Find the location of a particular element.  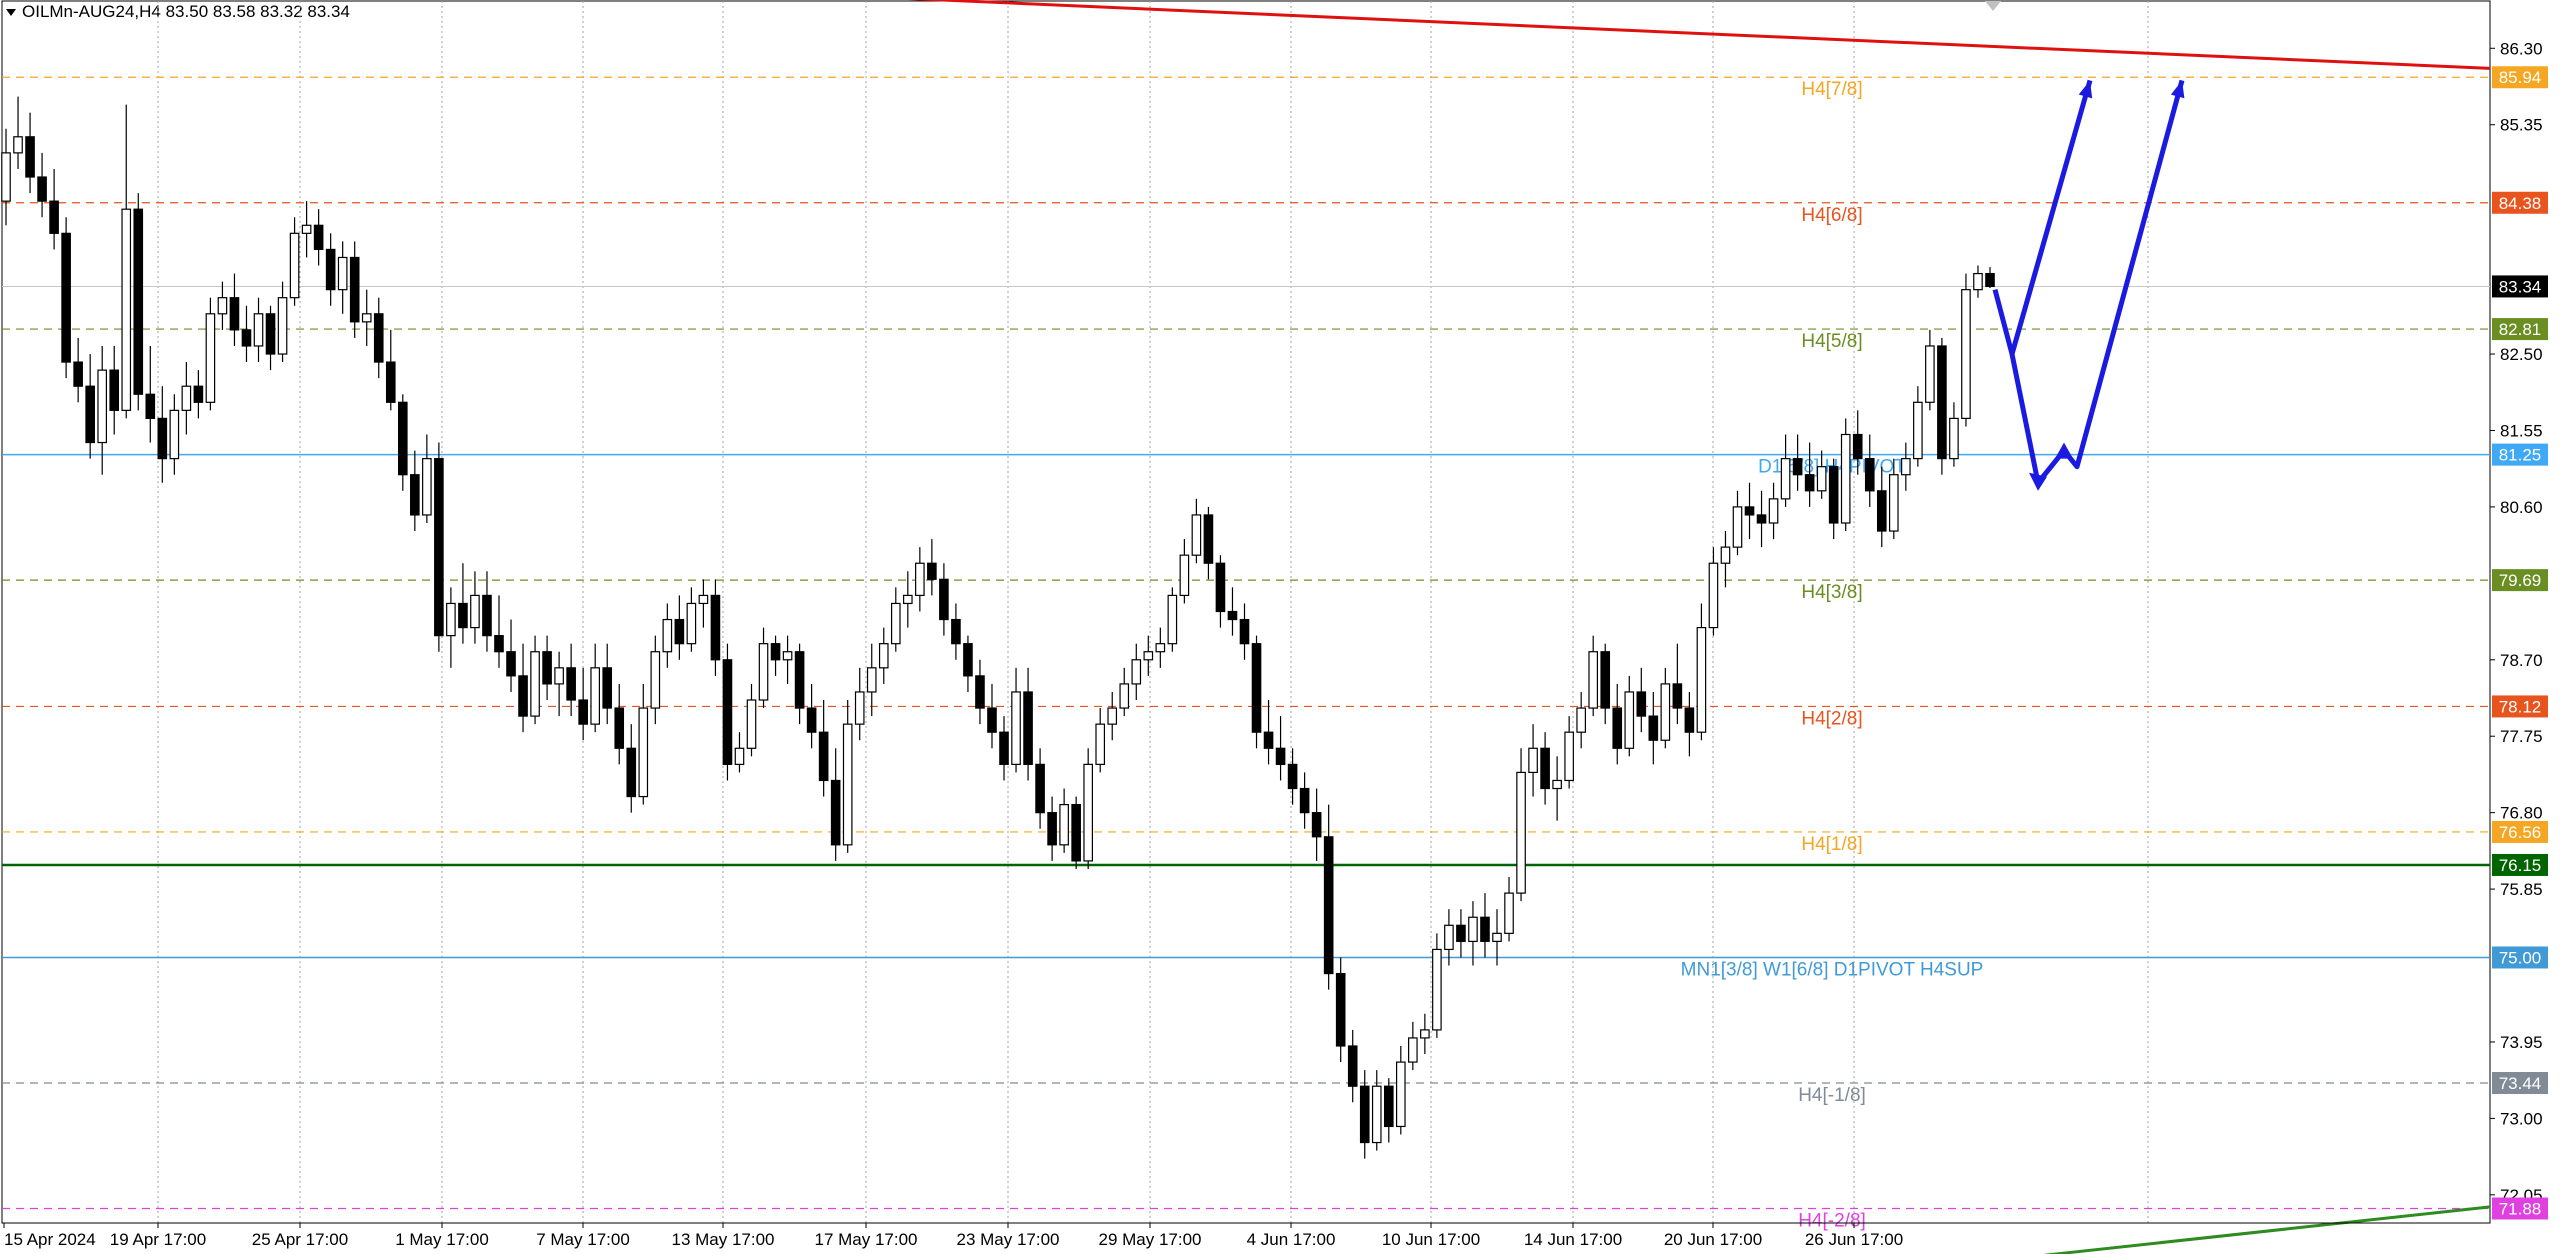

price-tag-label: 84.38 is located at coordinates (2520, 203).